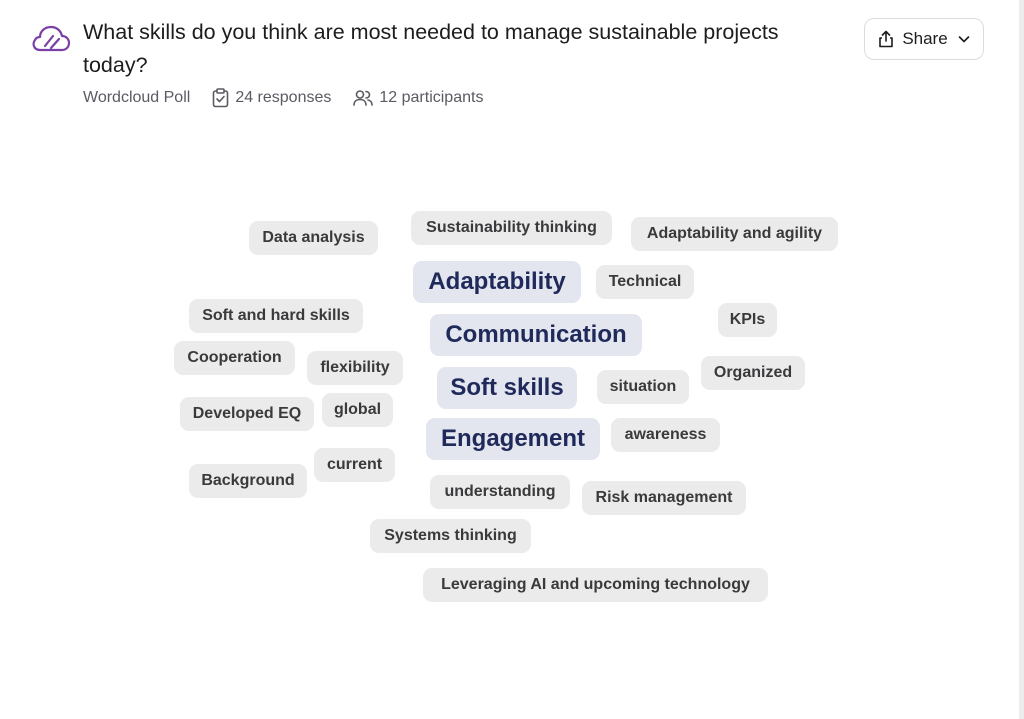 Image resolution: width=1024 pixels, height=719 pixels. What do you see at coordinates (643, 387) in the screenshot?
I see `word-chip: situation` at bounding box center [643, 387].